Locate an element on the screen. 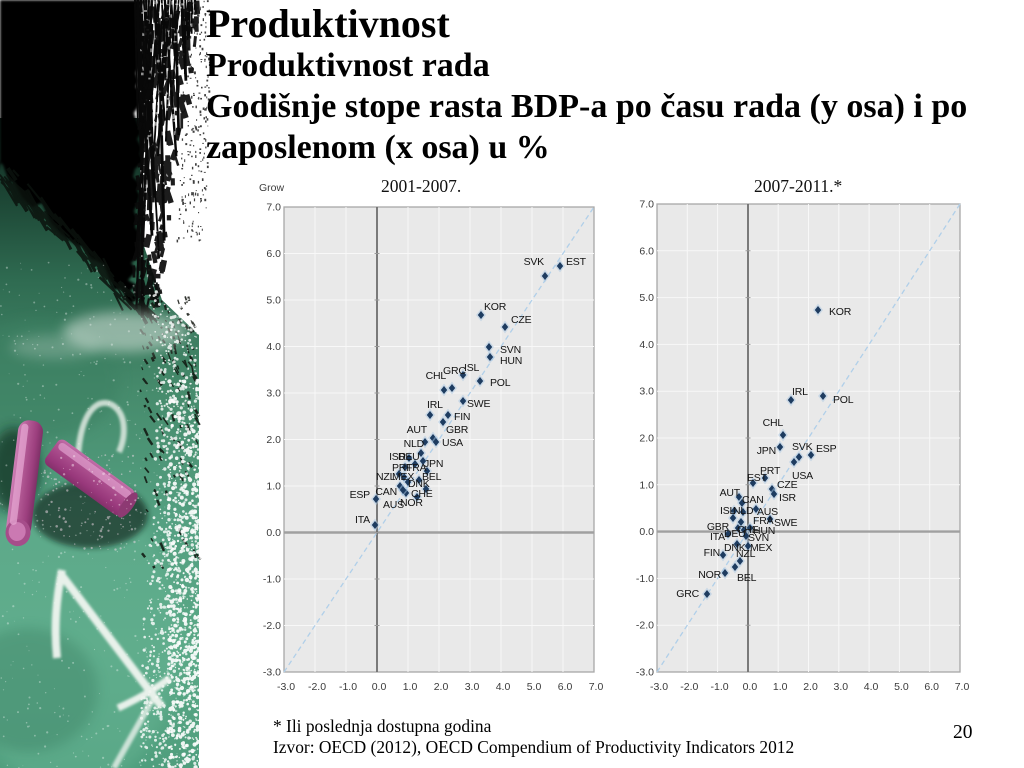  svg-text: ISL is located at coordinates (472, 368).